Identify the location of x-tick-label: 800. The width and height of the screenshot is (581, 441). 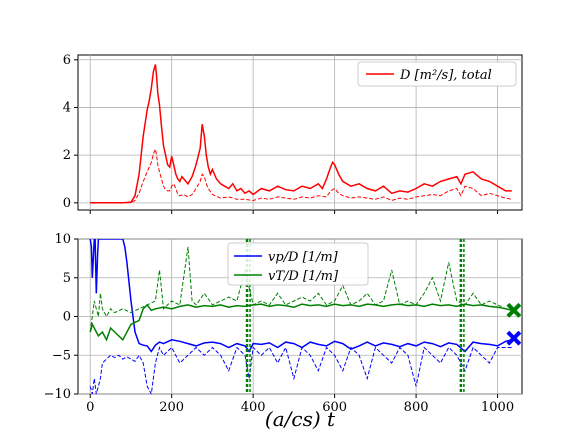
(416, 407).